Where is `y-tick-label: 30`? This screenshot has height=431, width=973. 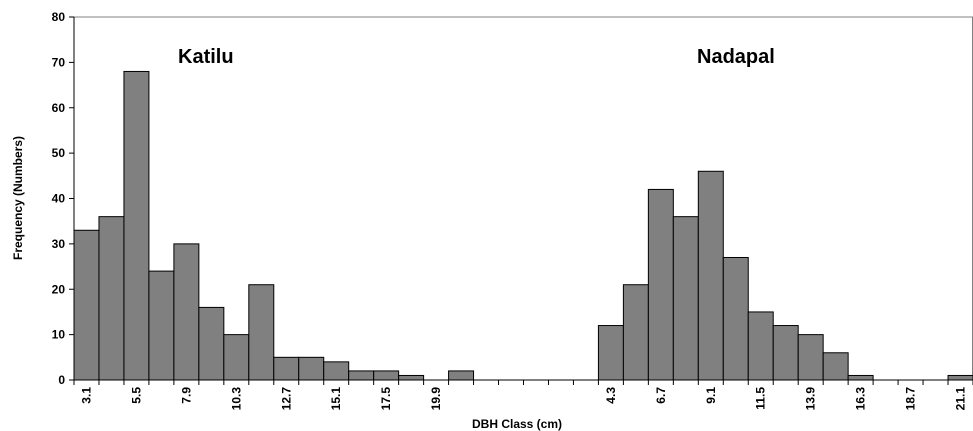
y-tick-label: 30 is located at coordinates (59, 244).